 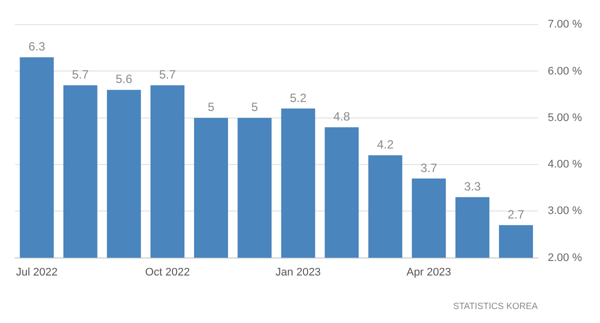 I want to click on y-tick-label: 3.00 %, so click(x=565, y=211).